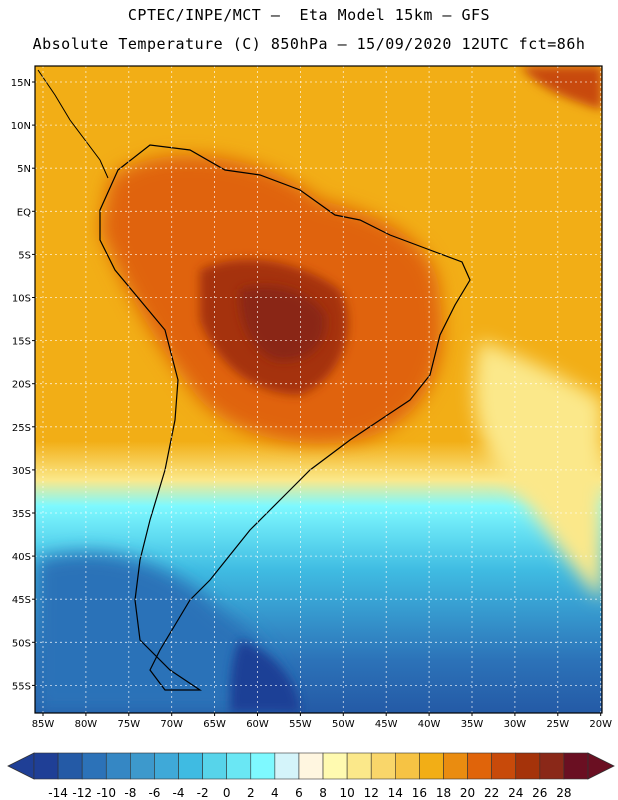  Describe the element at coordinates (515, 793) in the screenshot. I see `colorbar-level-label: 24` at that location.